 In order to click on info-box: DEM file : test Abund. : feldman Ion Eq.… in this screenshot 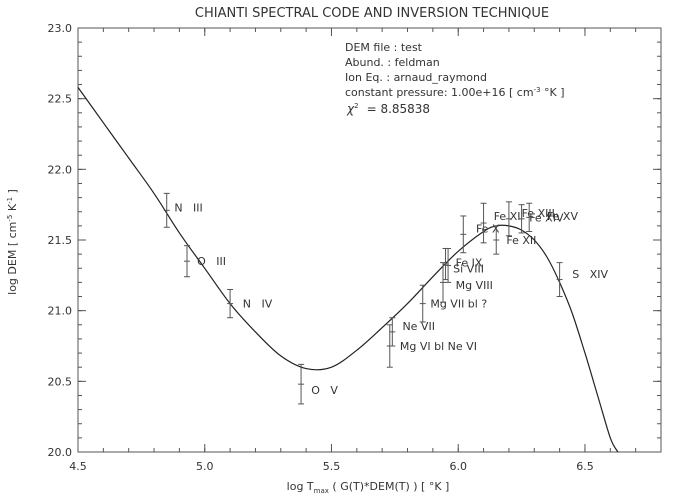, I will do `click(455, 78)`.